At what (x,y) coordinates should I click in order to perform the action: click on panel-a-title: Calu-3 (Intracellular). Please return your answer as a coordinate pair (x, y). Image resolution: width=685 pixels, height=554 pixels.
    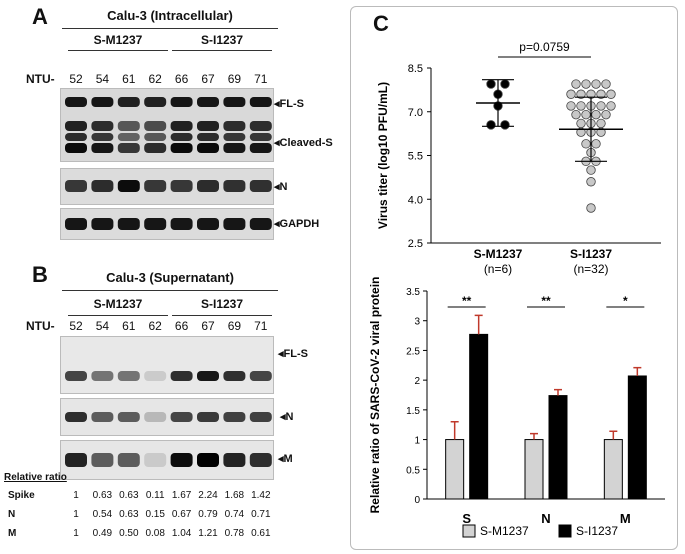
    Looking at the image, I should click on (170, 15).